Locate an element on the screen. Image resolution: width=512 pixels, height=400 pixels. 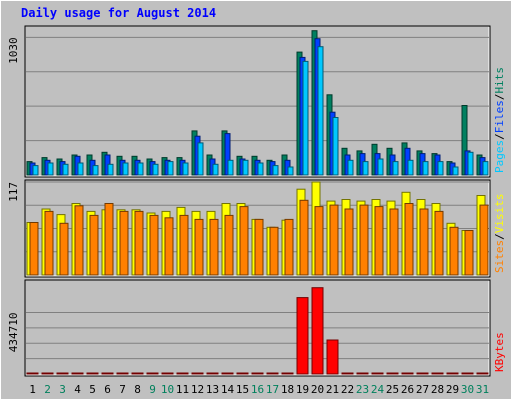
tick-label-day-22: 22 is located at coordinates (347, 389).